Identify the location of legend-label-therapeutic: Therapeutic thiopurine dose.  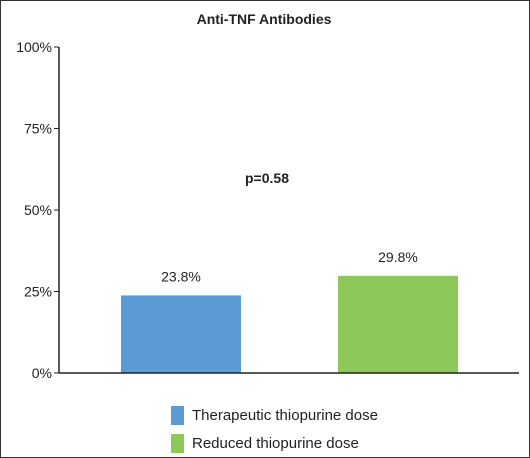
(285, 415).